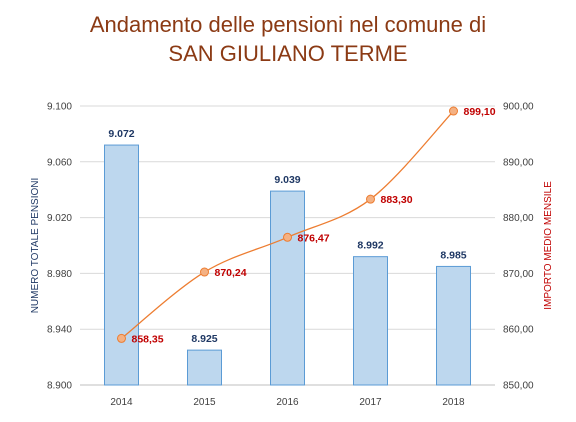  I want to click on line-value-label: 883,30, so click(397, 200).